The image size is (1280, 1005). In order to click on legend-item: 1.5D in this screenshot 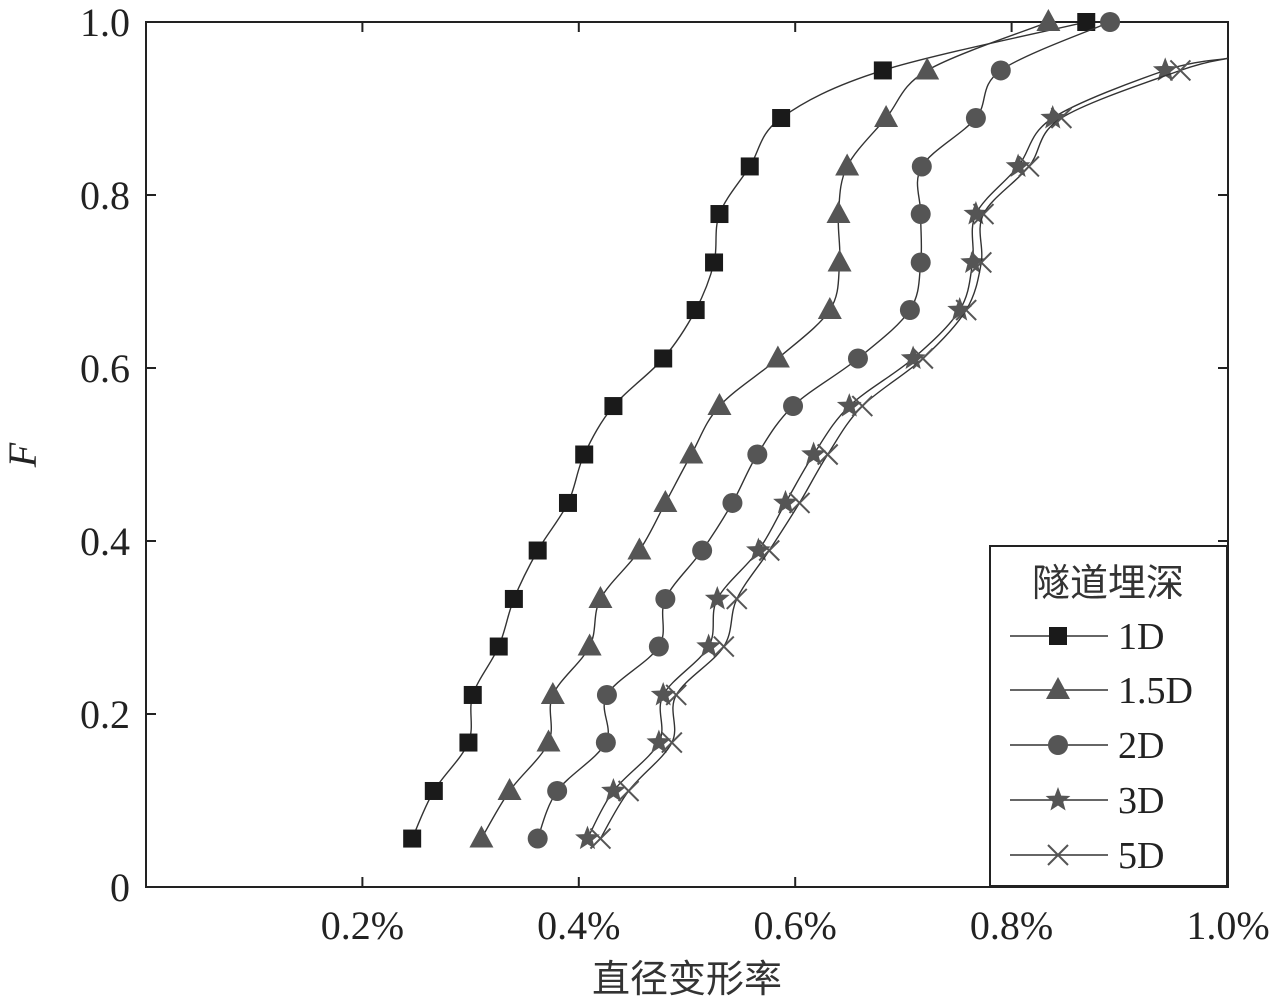, I will do `click(1101, 691)`.